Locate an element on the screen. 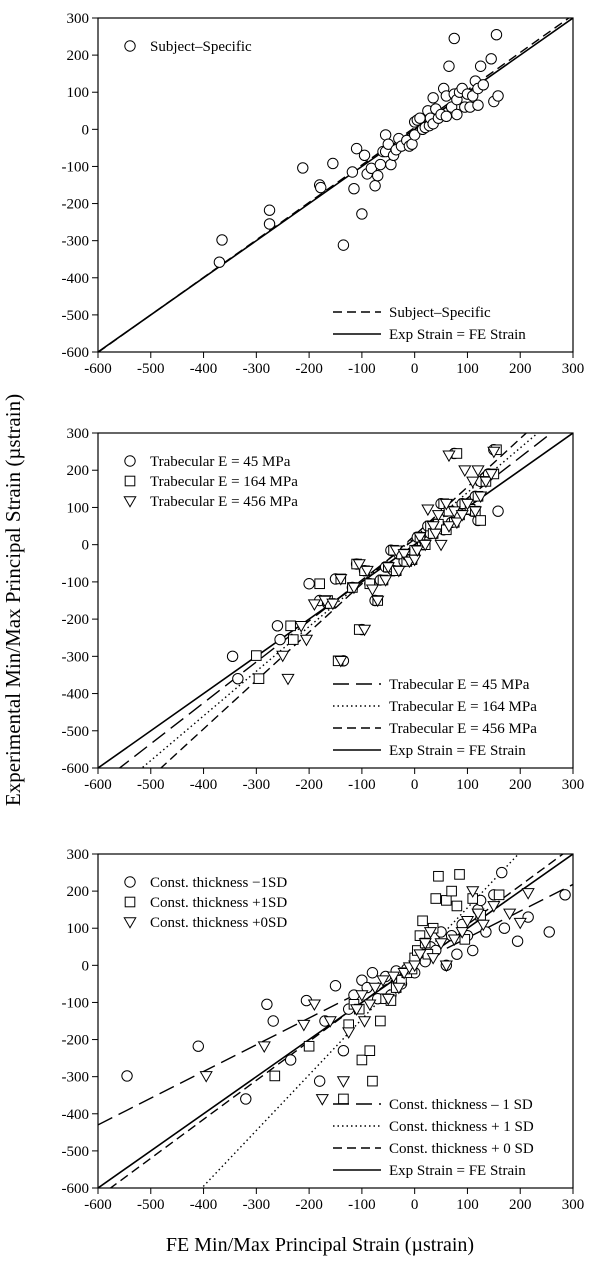  legend-line-label: Subject–Specific is located at coordinates (440, 313).